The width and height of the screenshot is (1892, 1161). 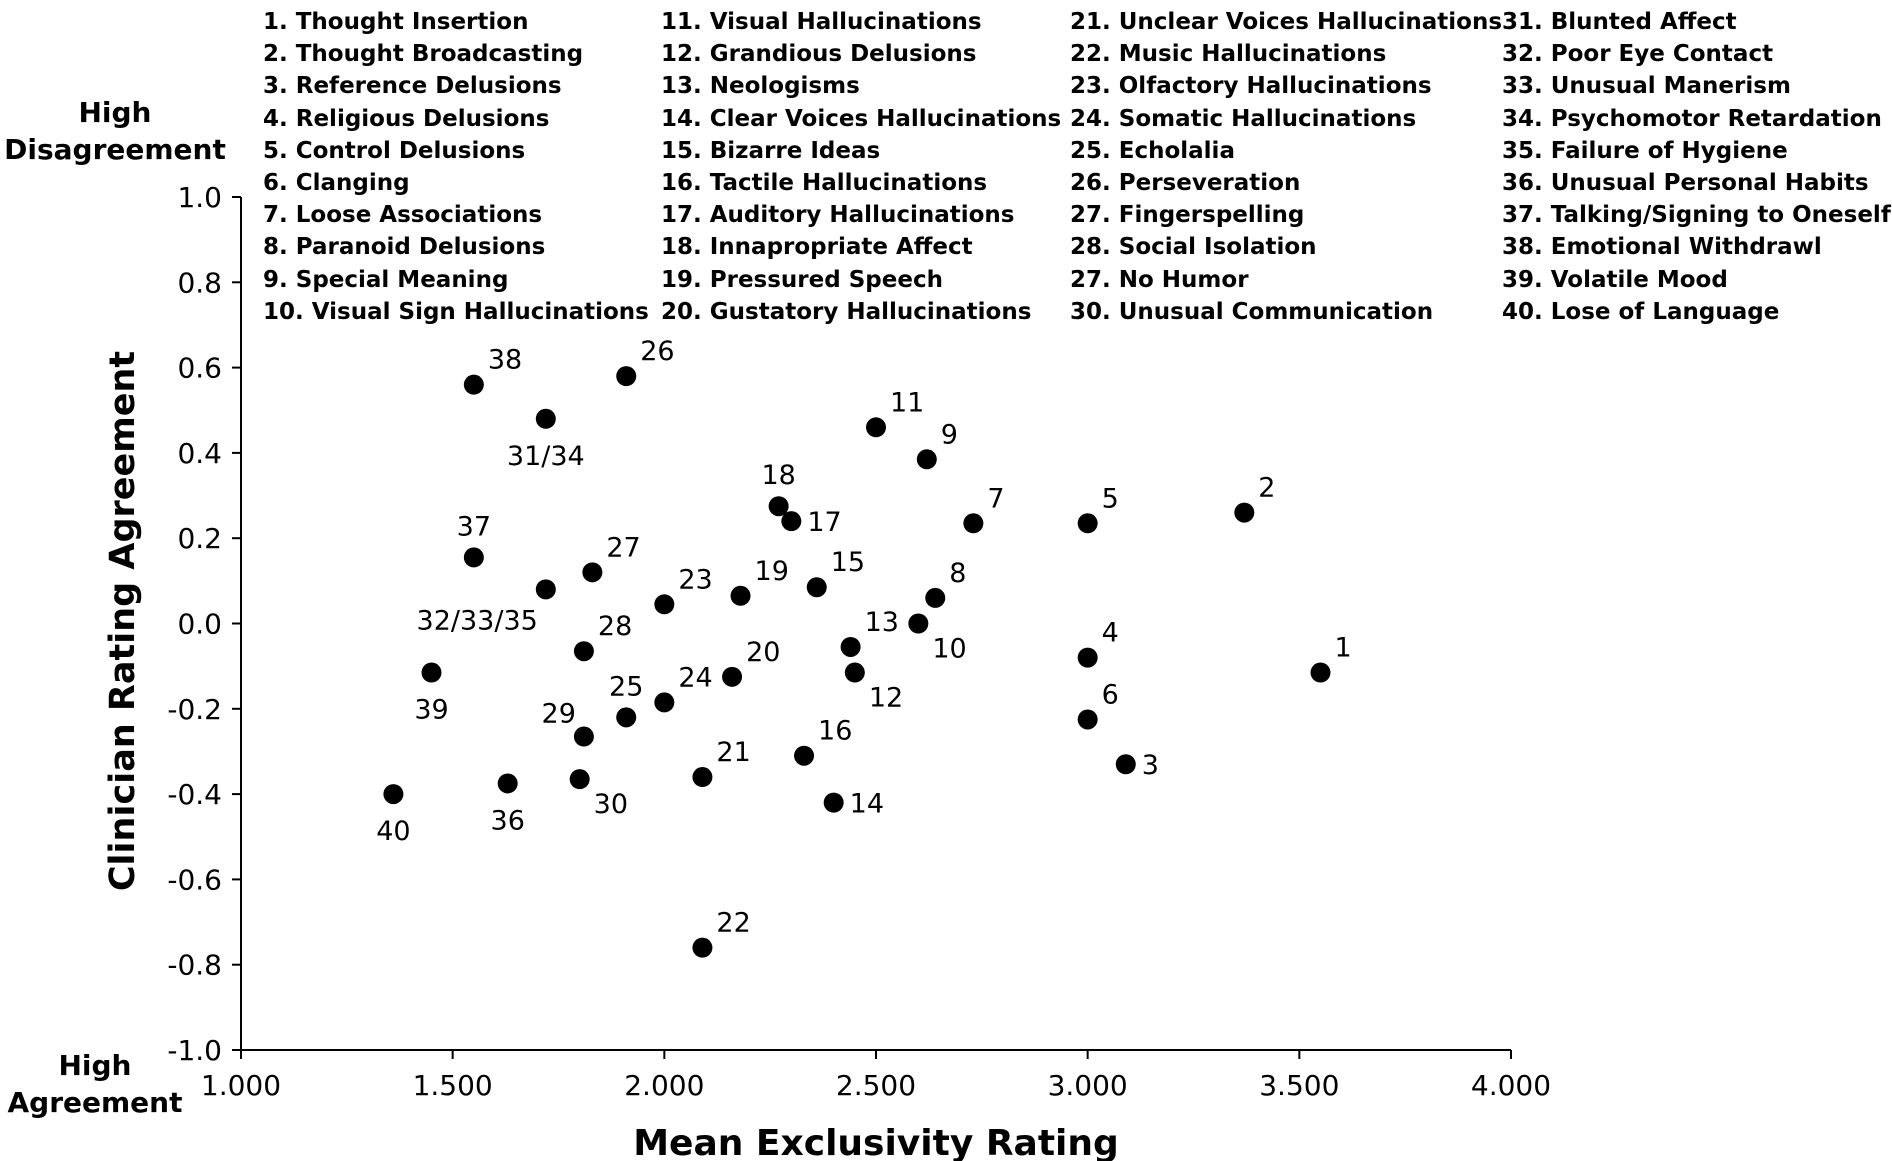 What do you see at coordinates (848, 562) in the screenshot?
I see `data-point-label: 15` at bounding box center [848, 562].